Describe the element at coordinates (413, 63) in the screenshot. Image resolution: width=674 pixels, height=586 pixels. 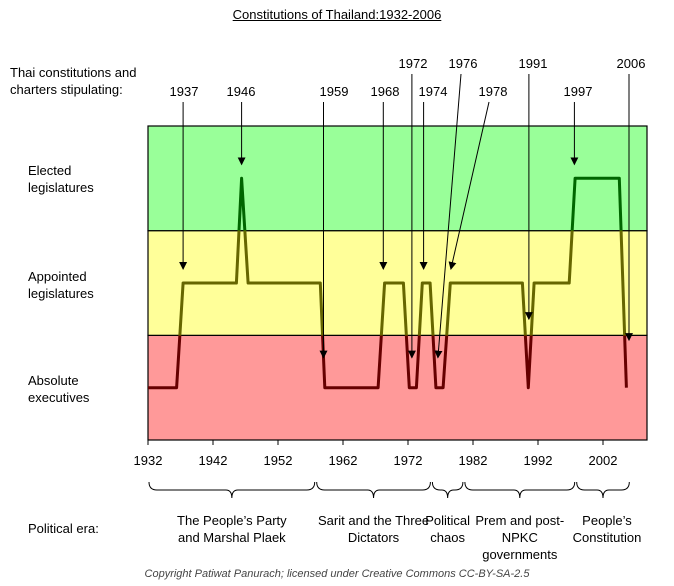
I see `annotation-label-1972: 1972` at that location.